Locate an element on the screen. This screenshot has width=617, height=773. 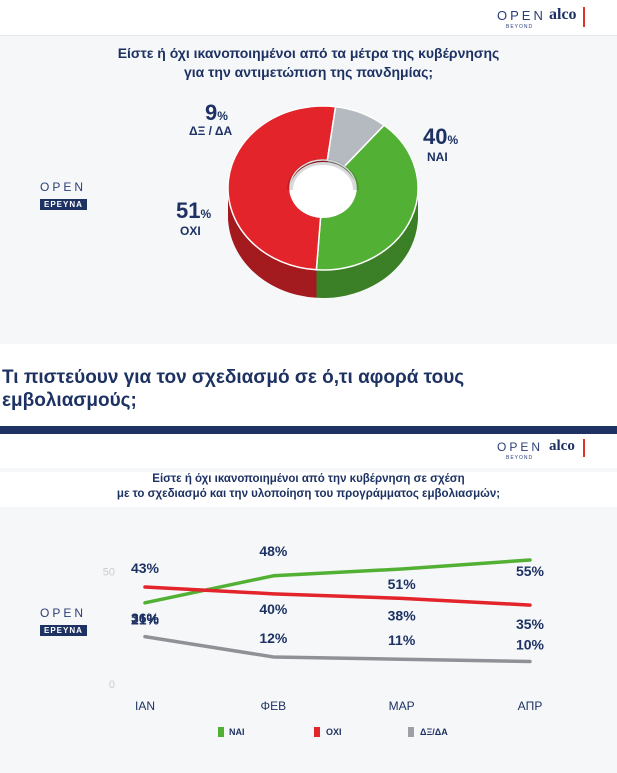
slice-category-dxda: ΔΞ / ΔΑ is located at coordinates (211, 131).